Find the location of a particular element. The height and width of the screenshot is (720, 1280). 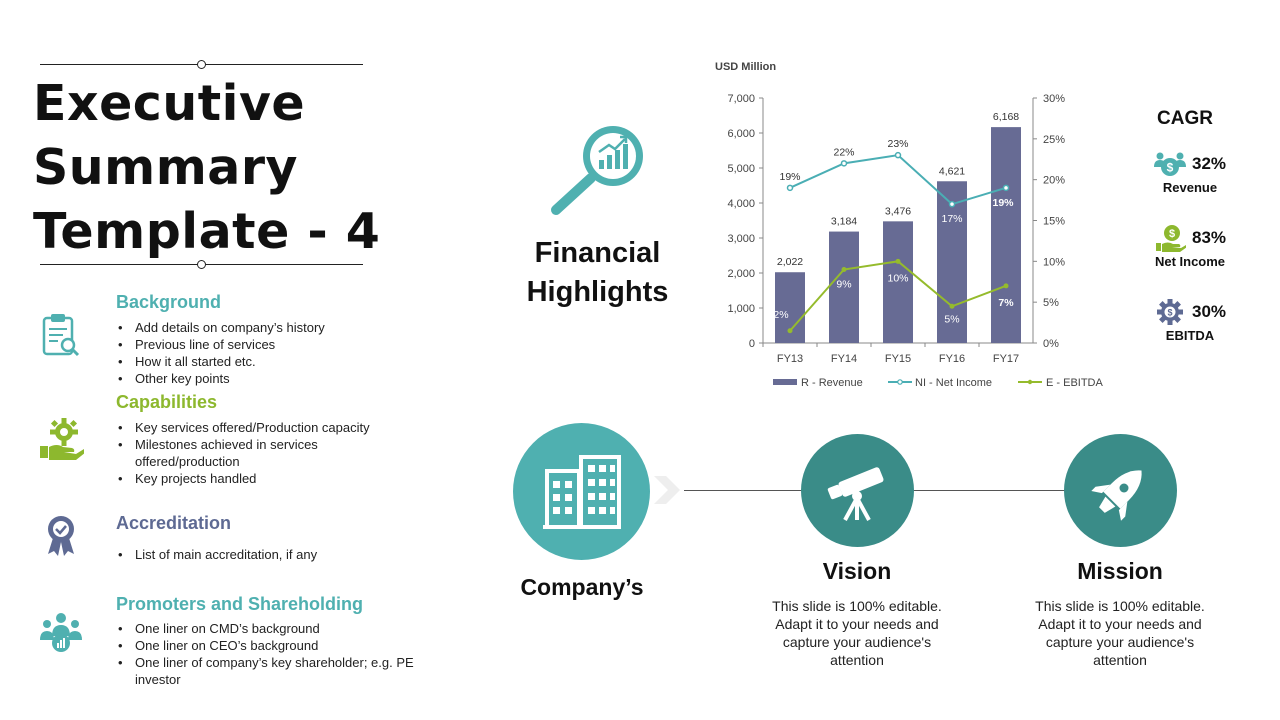

cagr-value: 30% is located at coordinates (1209, 311).